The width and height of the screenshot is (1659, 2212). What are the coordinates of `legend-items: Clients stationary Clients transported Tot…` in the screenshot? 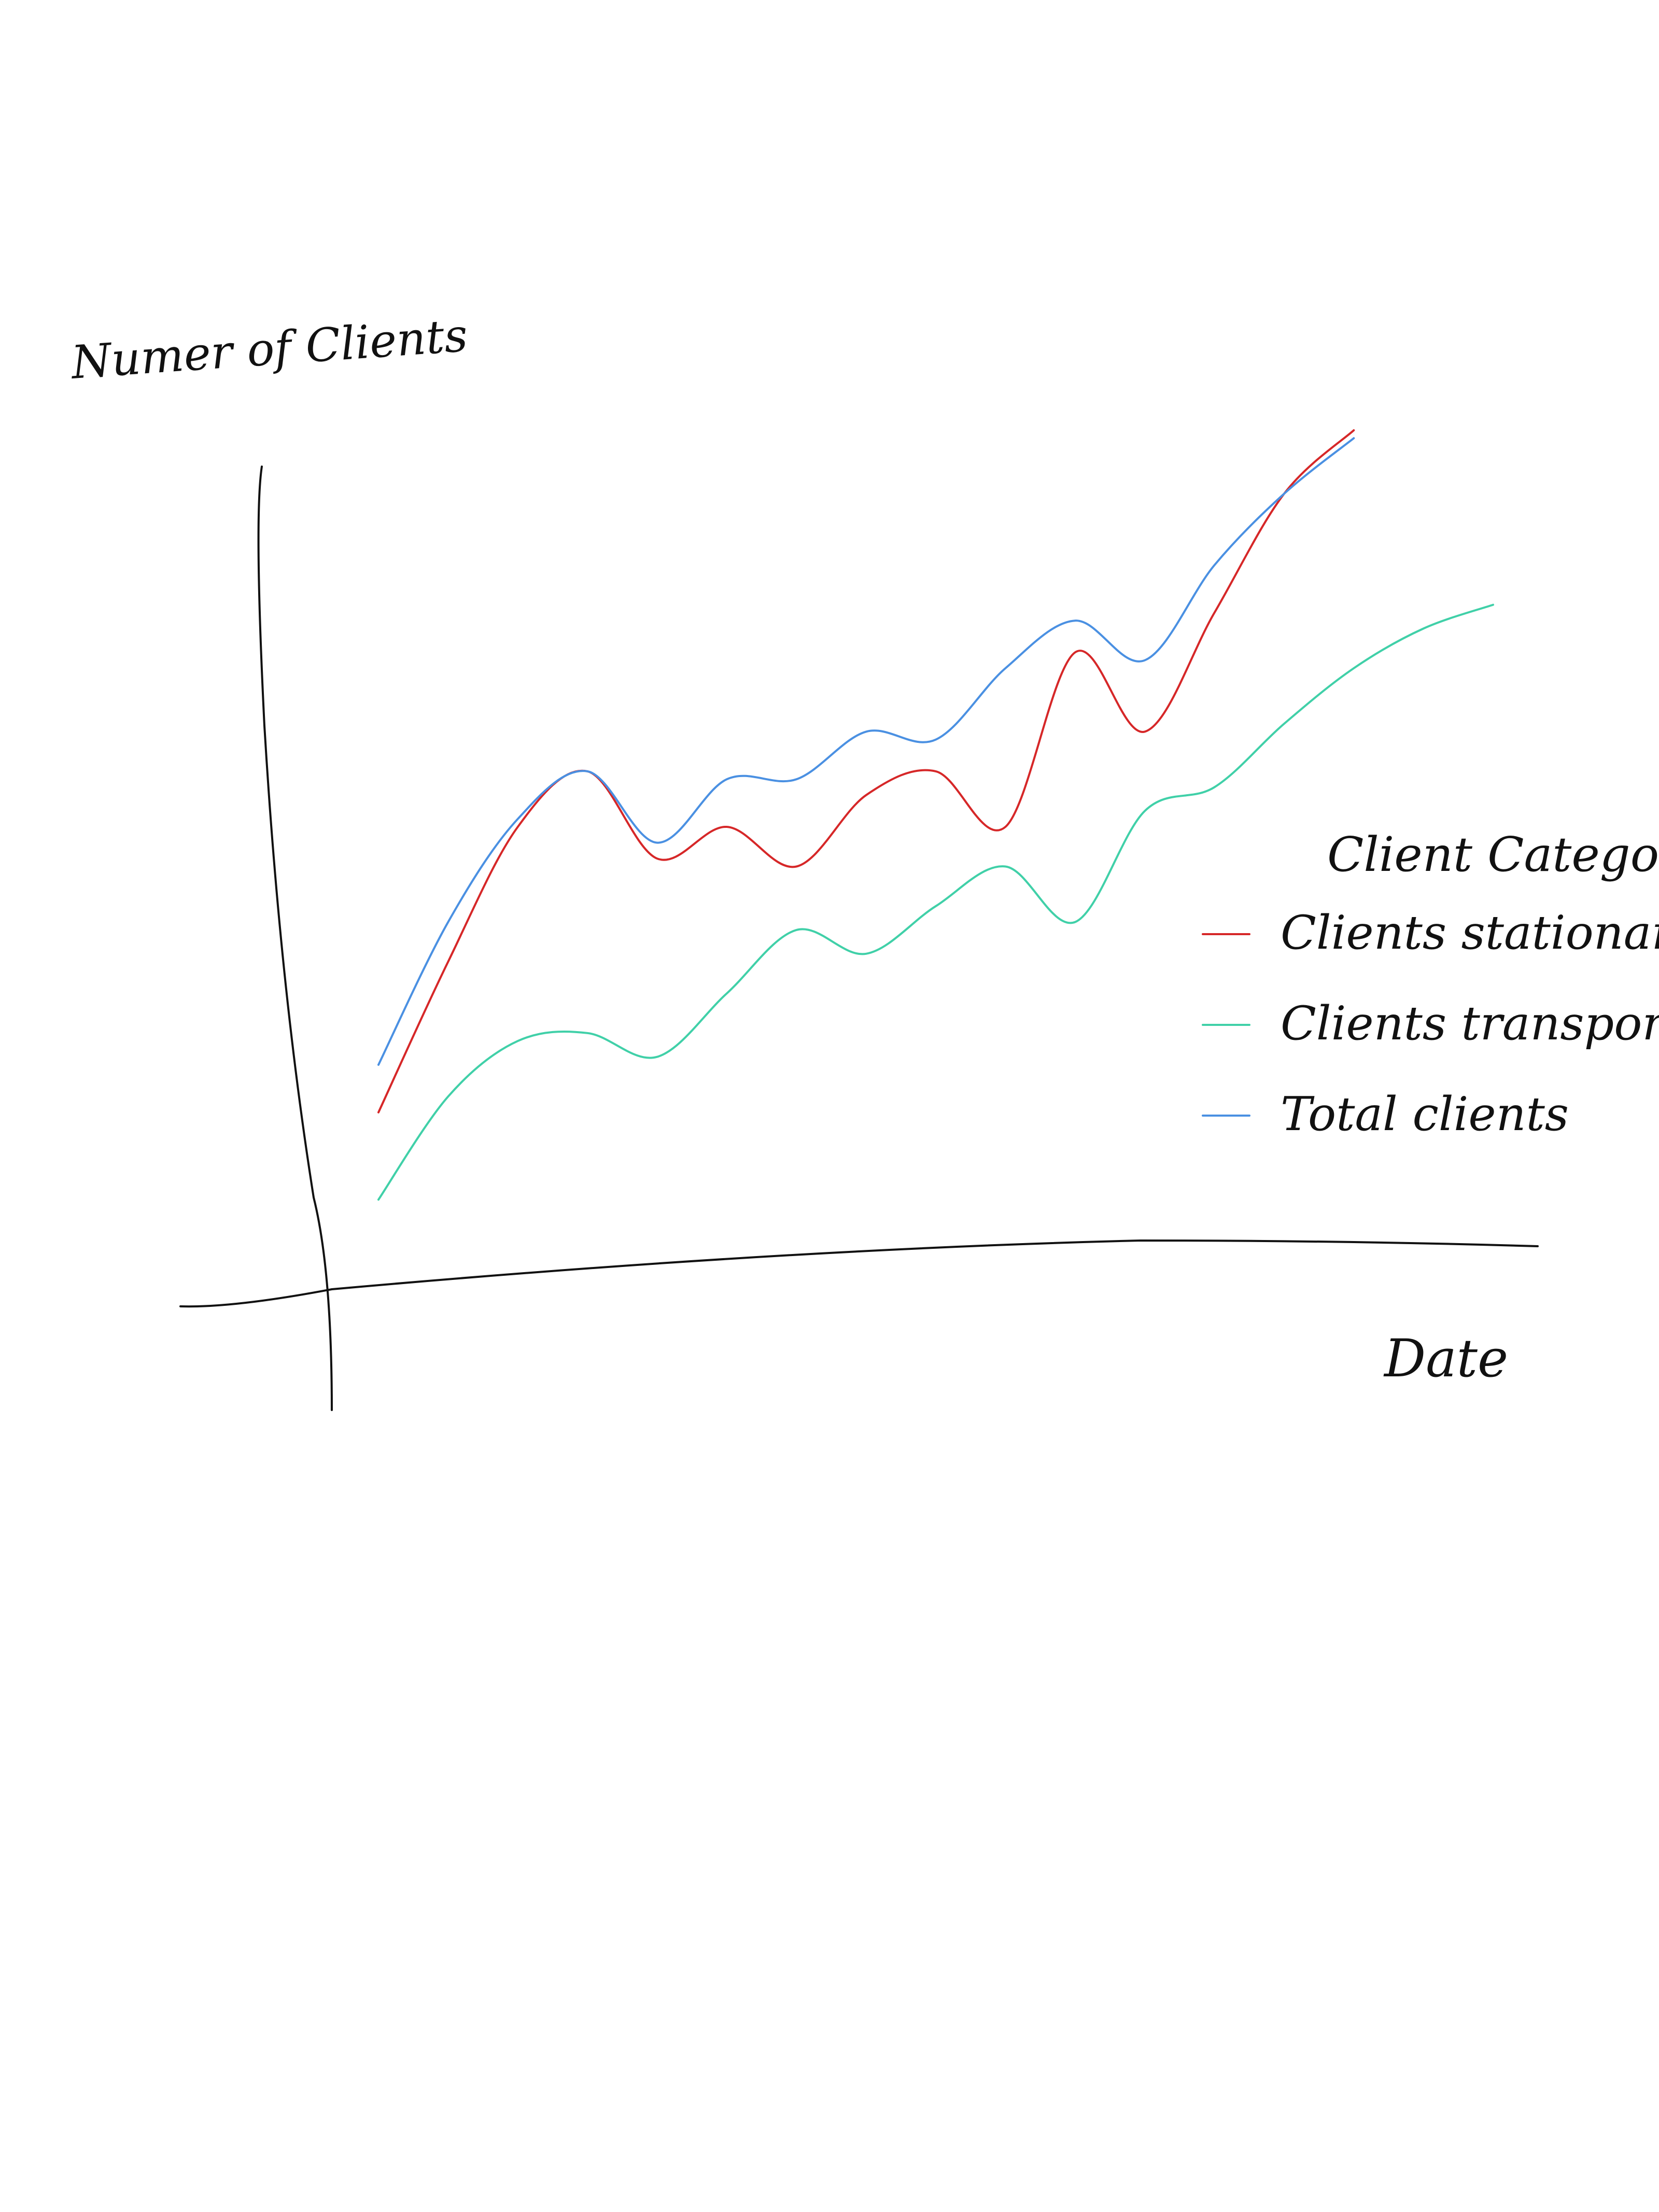 It's located at (1430, 1024).